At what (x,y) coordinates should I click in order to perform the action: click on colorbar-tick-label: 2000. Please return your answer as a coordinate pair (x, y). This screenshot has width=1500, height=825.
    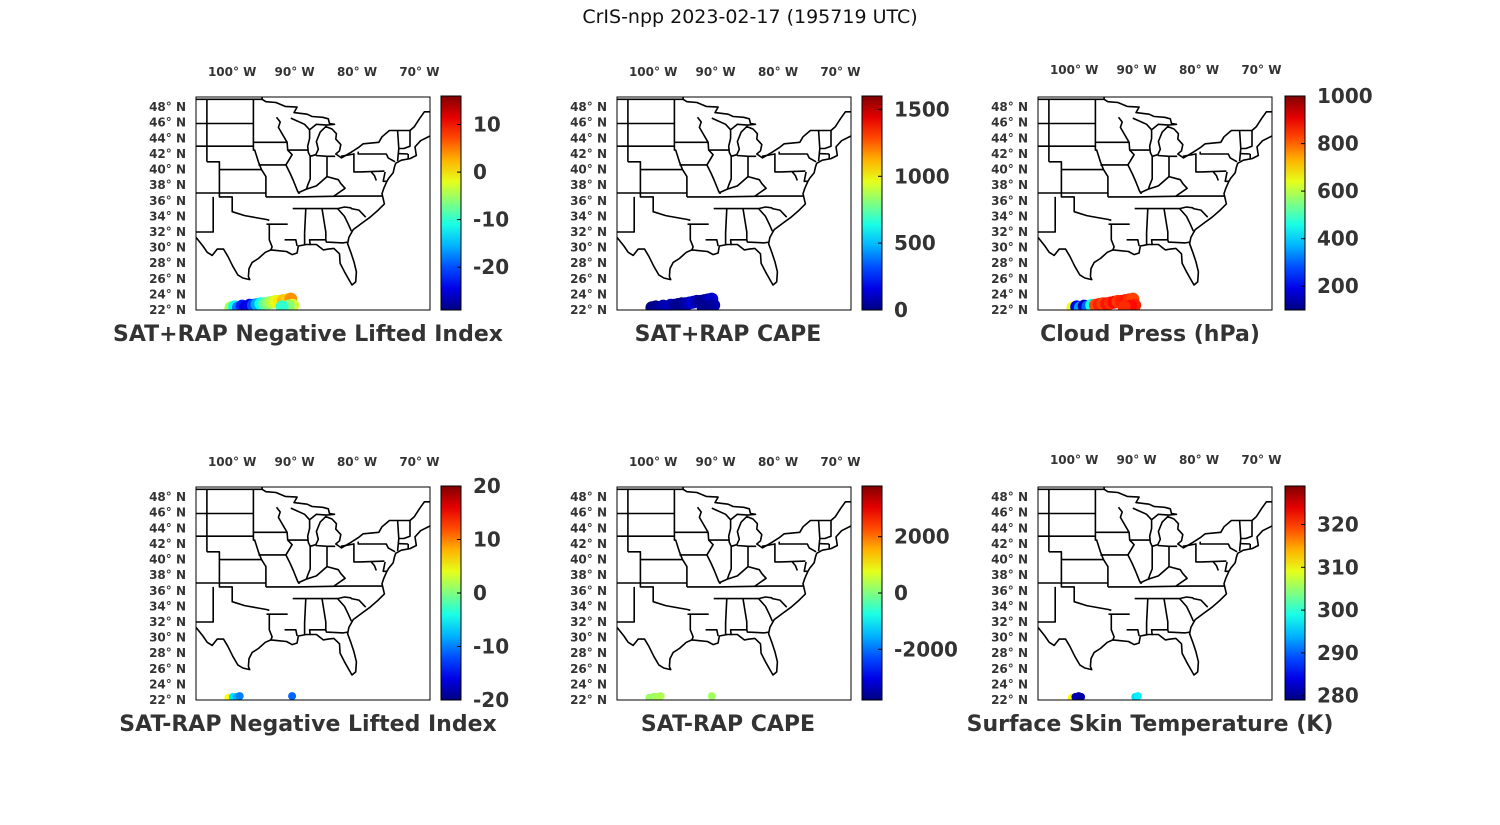
    Looking at the image, I should click on (922, 537).